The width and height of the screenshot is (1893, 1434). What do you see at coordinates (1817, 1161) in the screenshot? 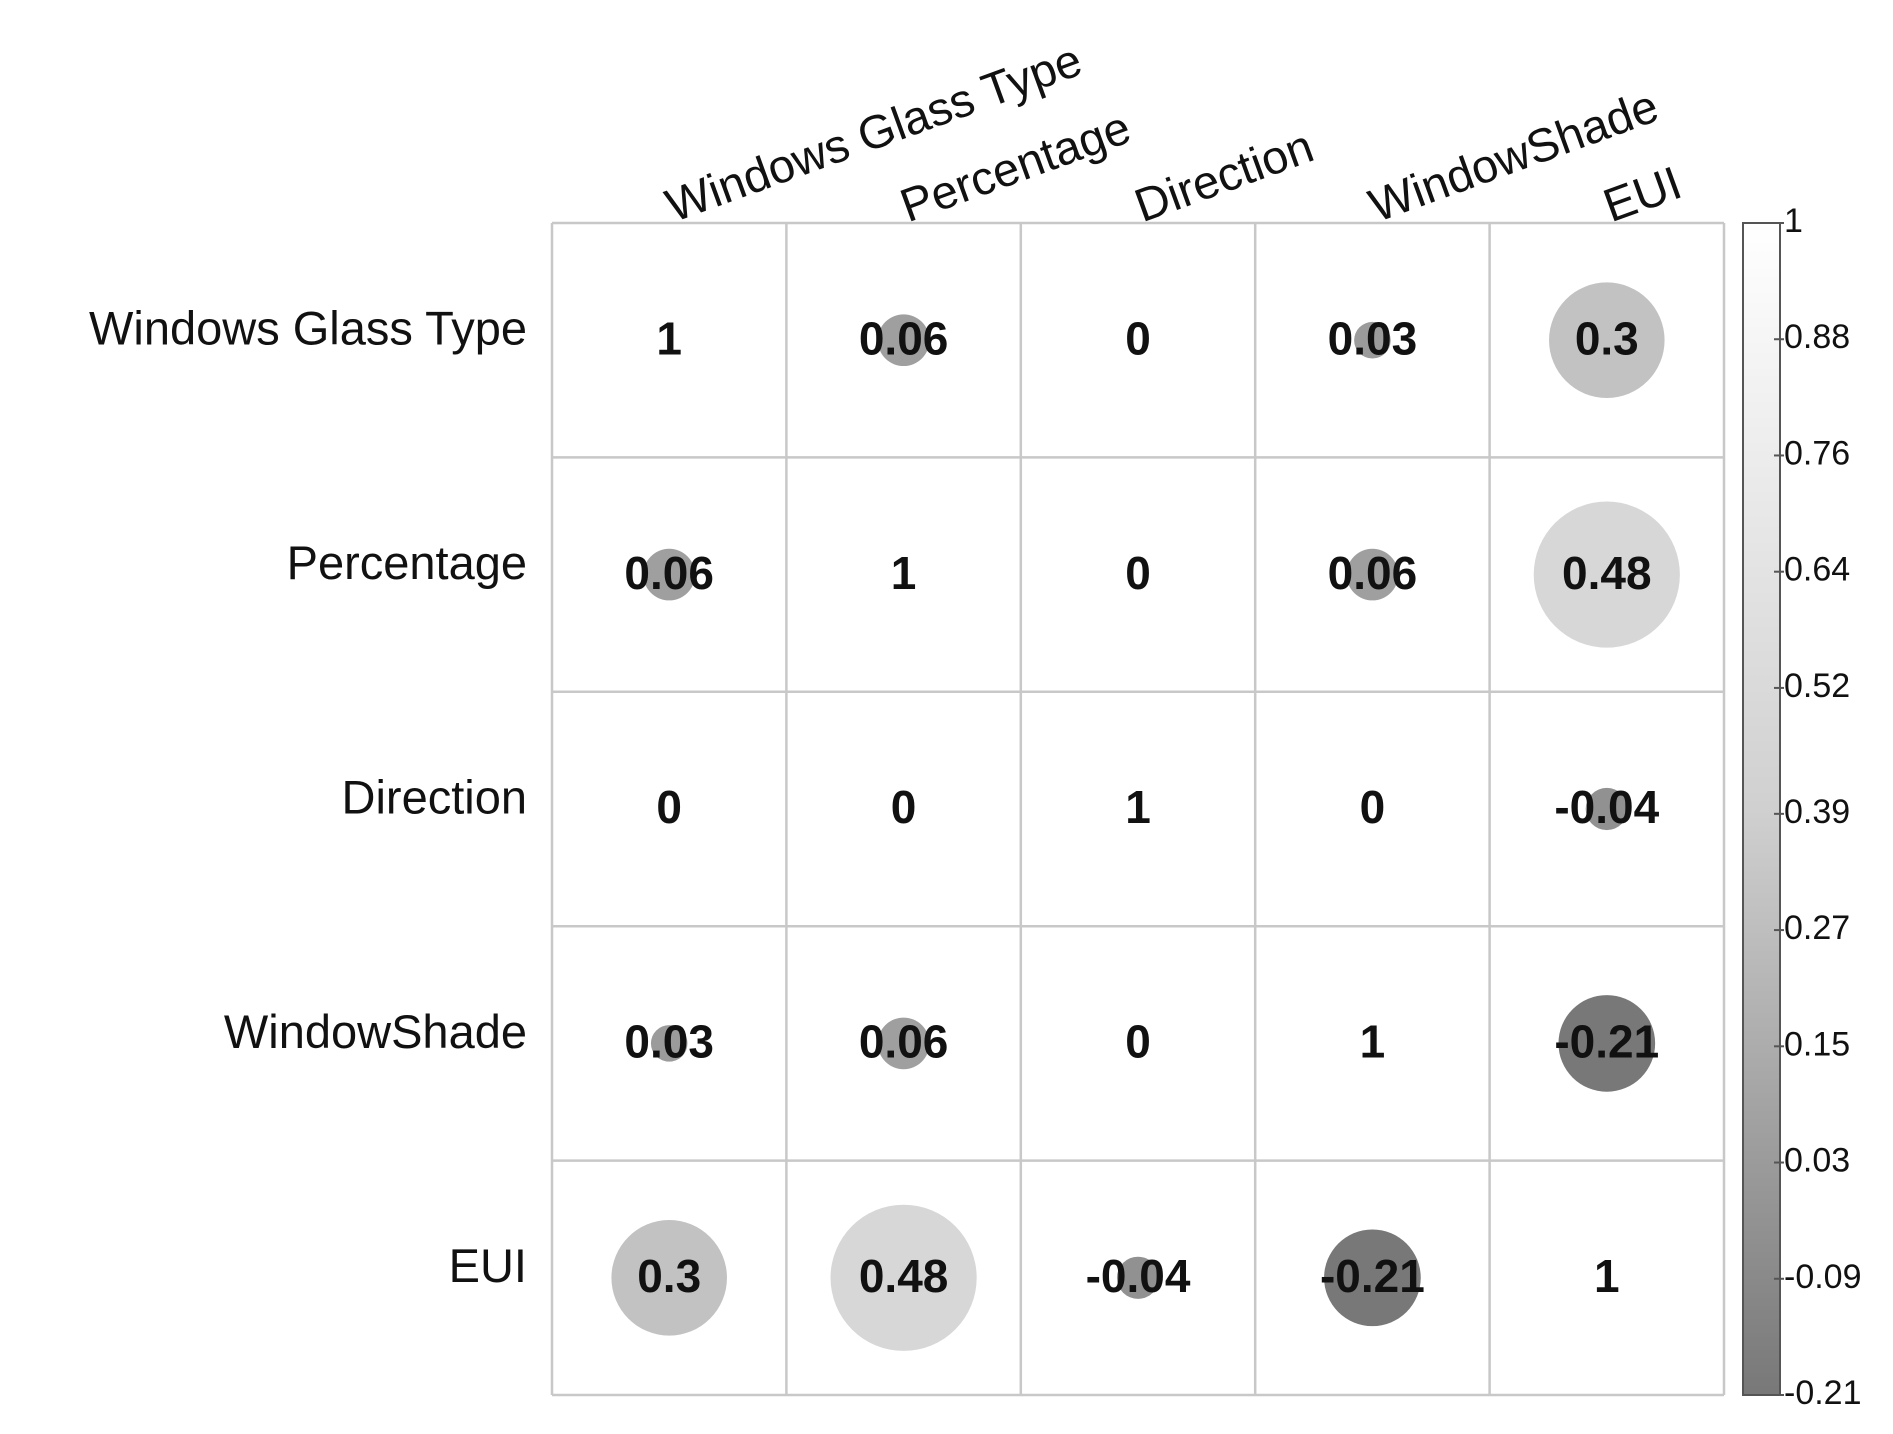
I see `colorbar-tick-label: 0.03` at bounding box center [1817, 1161].